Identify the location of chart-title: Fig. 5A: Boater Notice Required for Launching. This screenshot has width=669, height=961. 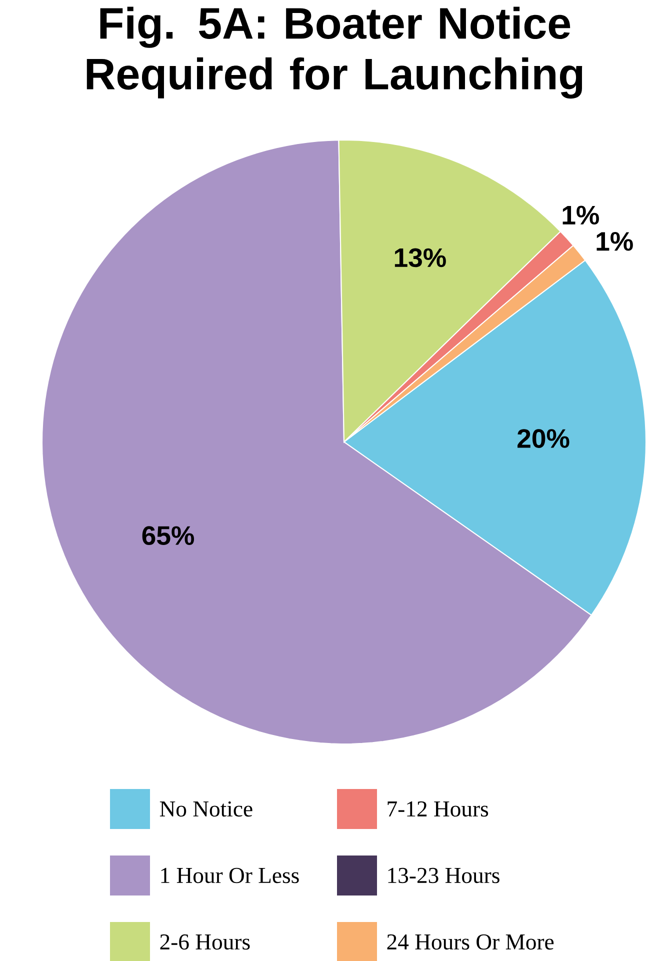
(334, 52).